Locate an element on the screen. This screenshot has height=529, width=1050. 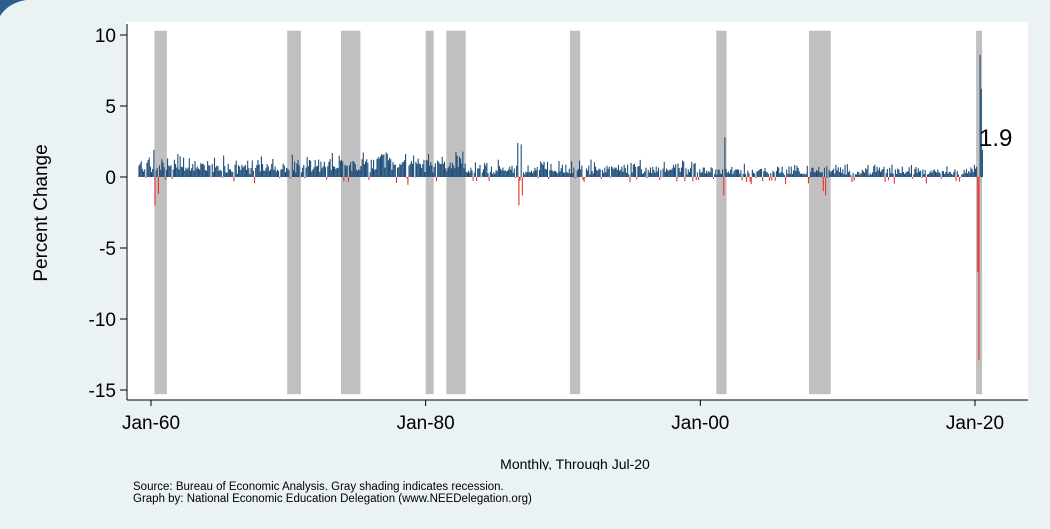
y-tick-label: 10 is located at coordinates (105, 36).